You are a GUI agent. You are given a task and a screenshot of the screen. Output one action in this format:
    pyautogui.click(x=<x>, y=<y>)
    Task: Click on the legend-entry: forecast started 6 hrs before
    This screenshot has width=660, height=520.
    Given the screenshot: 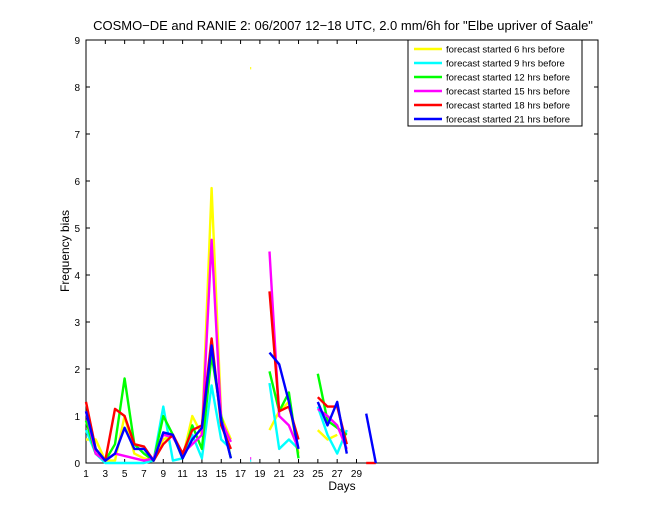 What is the action you would take?
    pyautogui.click(x=505, y=50)
    